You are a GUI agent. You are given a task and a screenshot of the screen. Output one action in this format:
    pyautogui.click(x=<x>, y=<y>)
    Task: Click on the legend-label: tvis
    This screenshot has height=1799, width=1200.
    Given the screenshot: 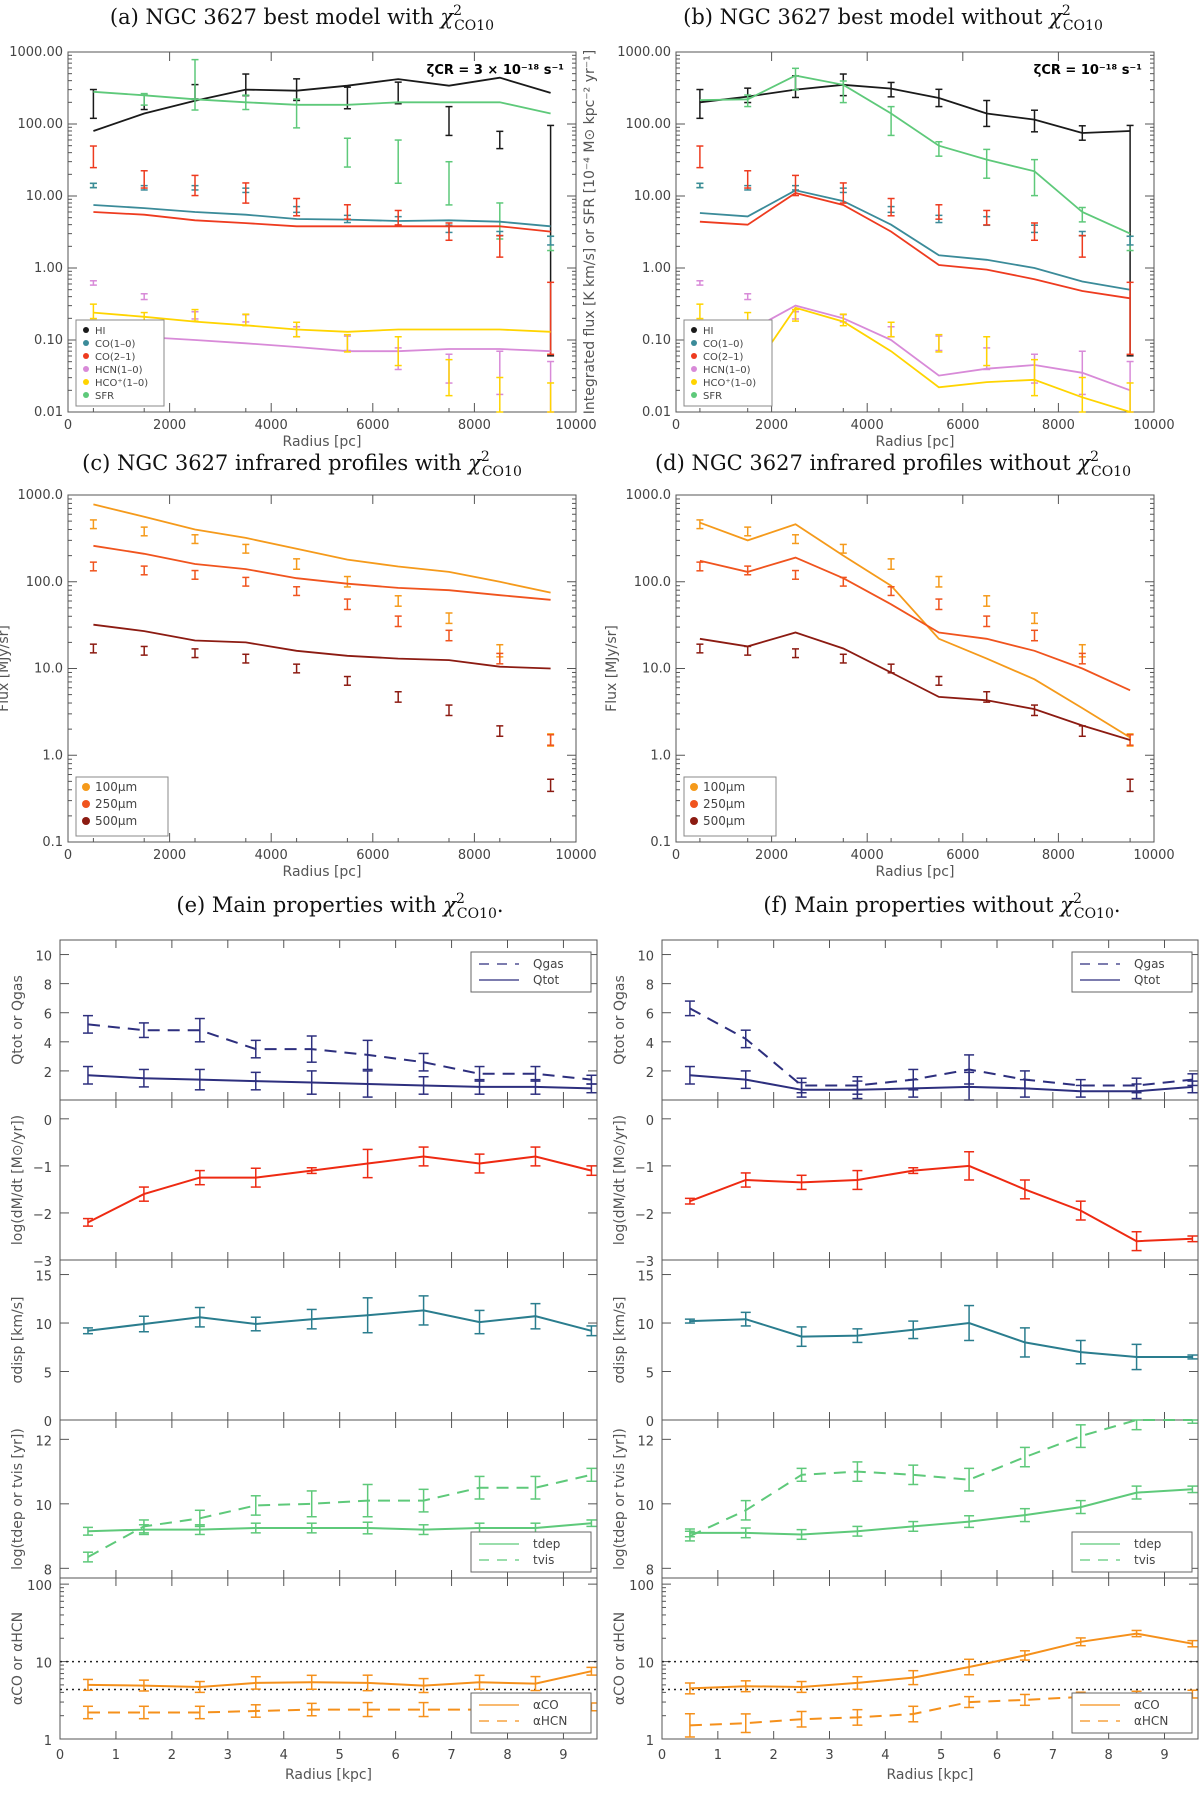 What is the action you would take?
    pyautogui.click(x=1144, y=1560)
    